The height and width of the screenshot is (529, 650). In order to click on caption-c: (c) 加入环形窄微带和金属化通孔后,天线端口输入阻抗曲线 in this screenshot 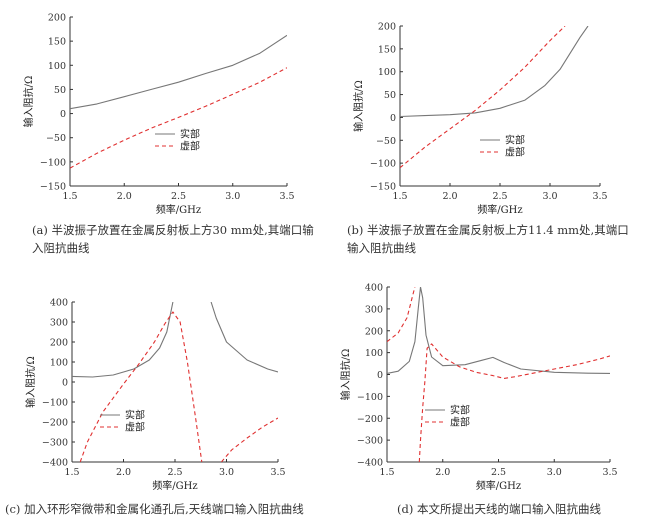, I will do `click(154, 509)`.